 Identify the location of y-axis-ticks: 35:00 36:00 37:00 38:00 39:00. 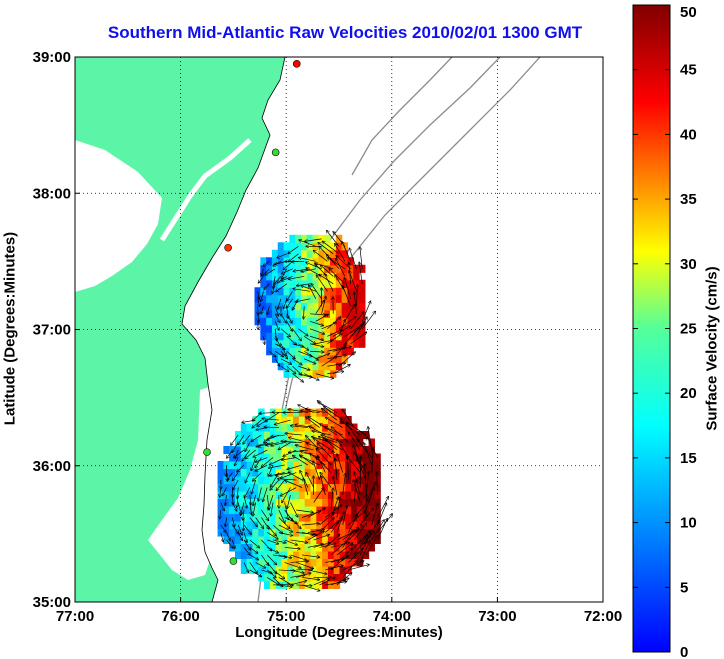
(56, 330).